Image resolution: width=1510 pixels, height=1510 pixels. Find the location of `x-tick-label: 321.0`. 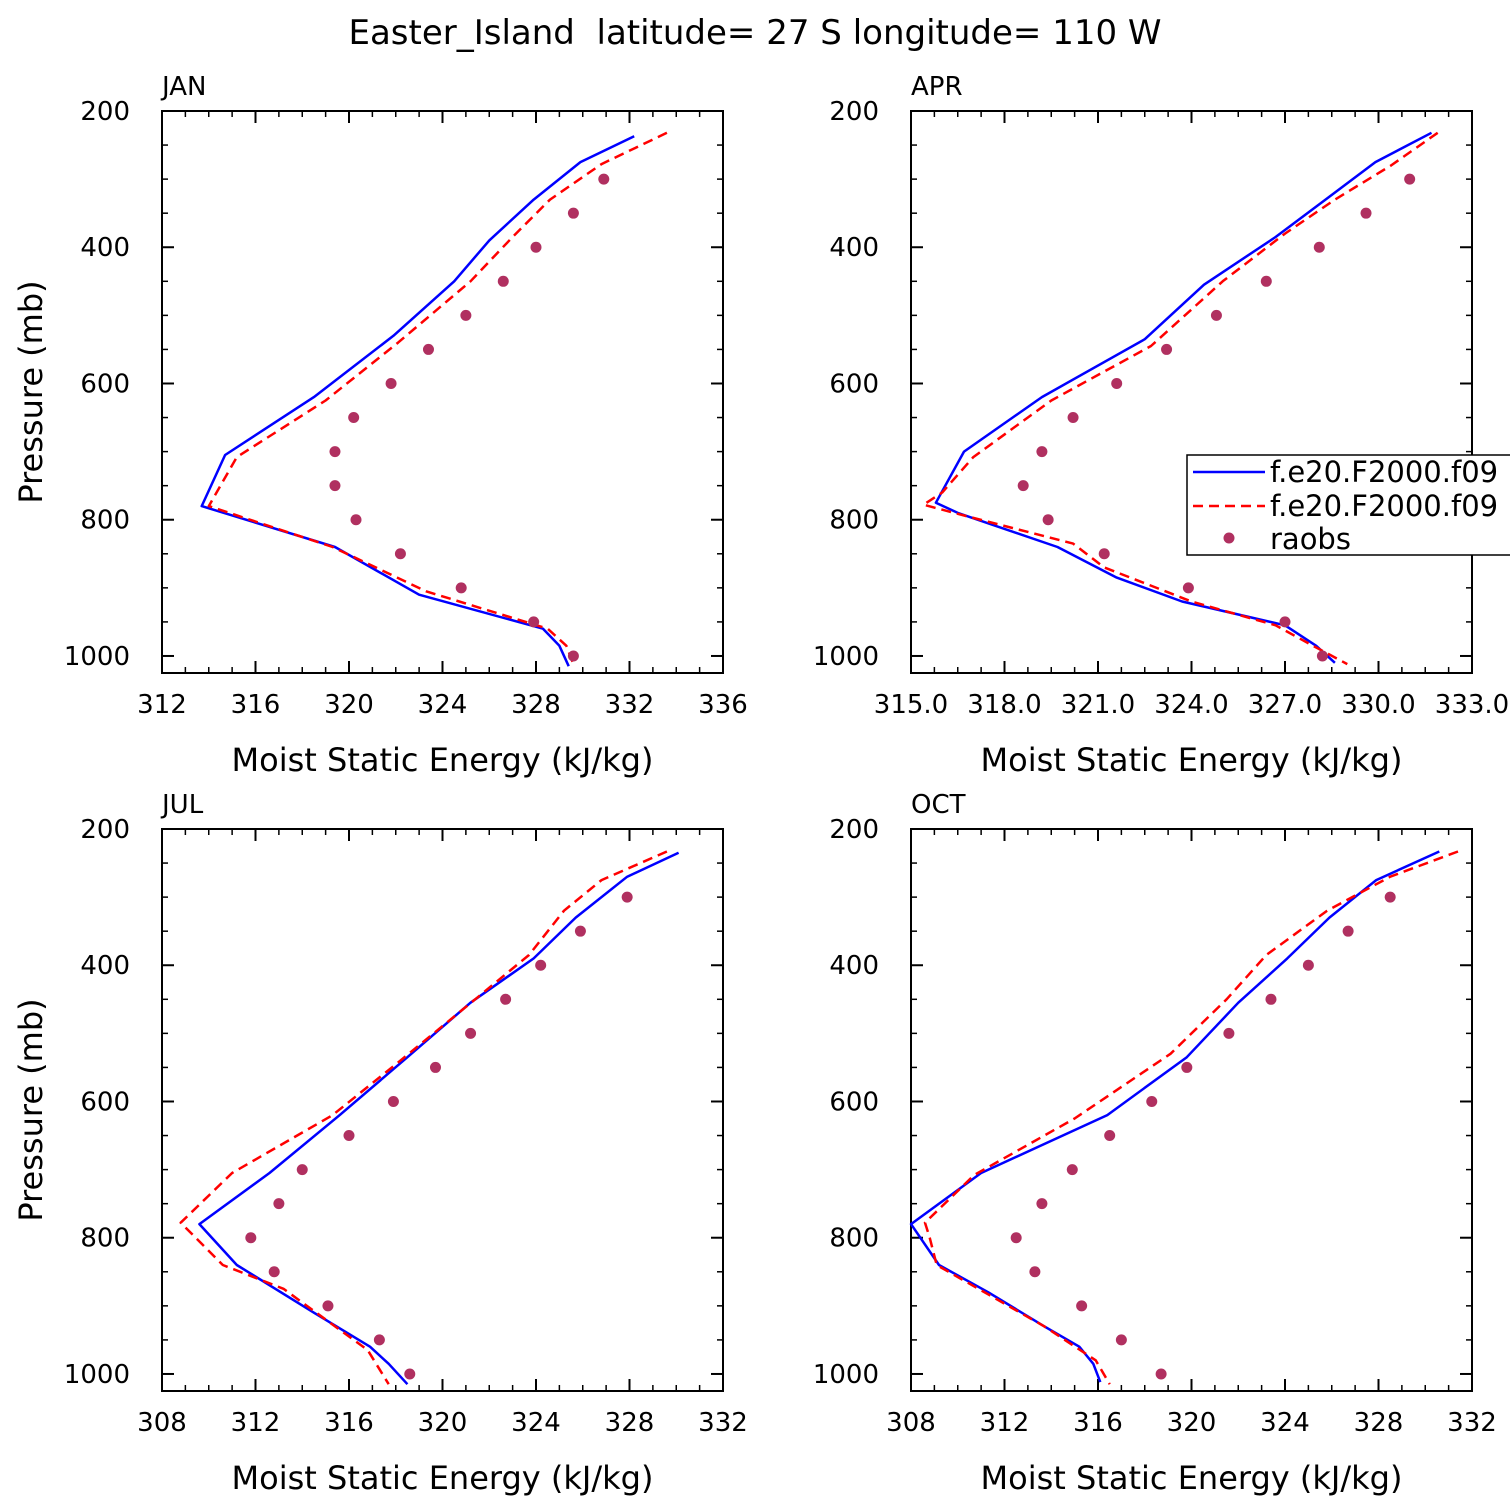

x-tick-label: 321.0 is located at coordinates (1098, 705).